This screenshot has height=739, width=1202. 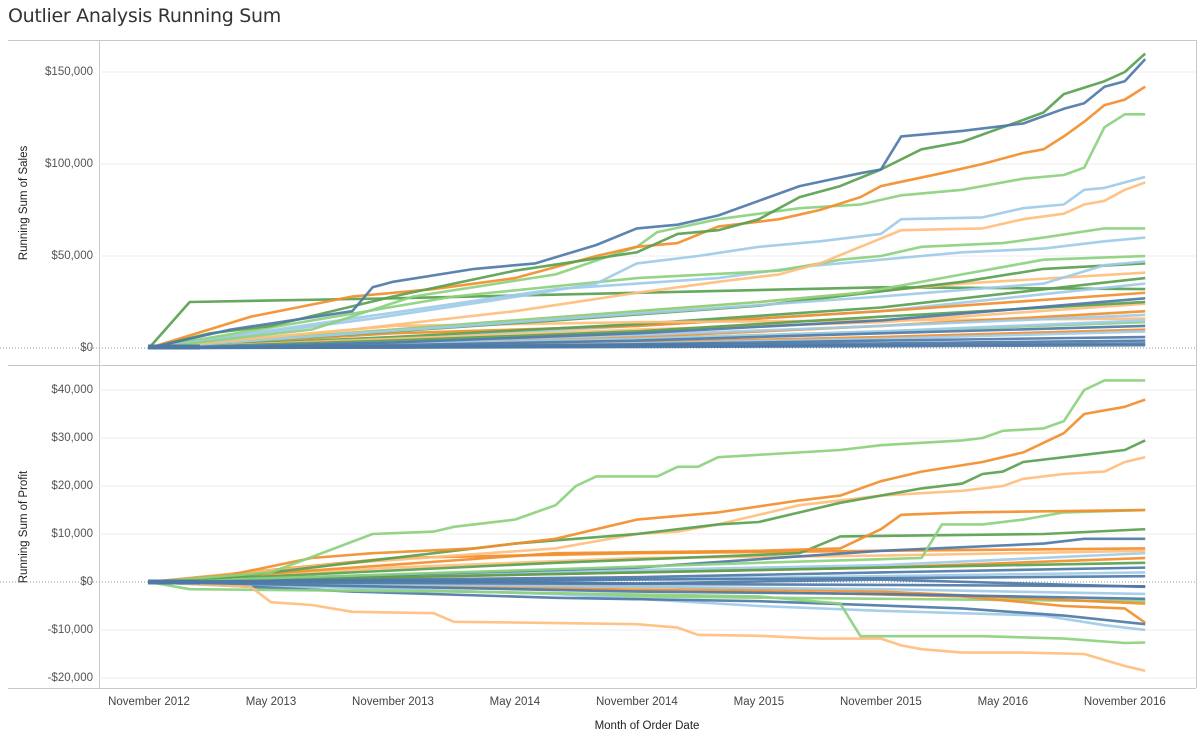 What do you see at coordinates (72, 438) in the screenshot?
I see `y-tick-label: $30,000` at bounding box center [72, 438].